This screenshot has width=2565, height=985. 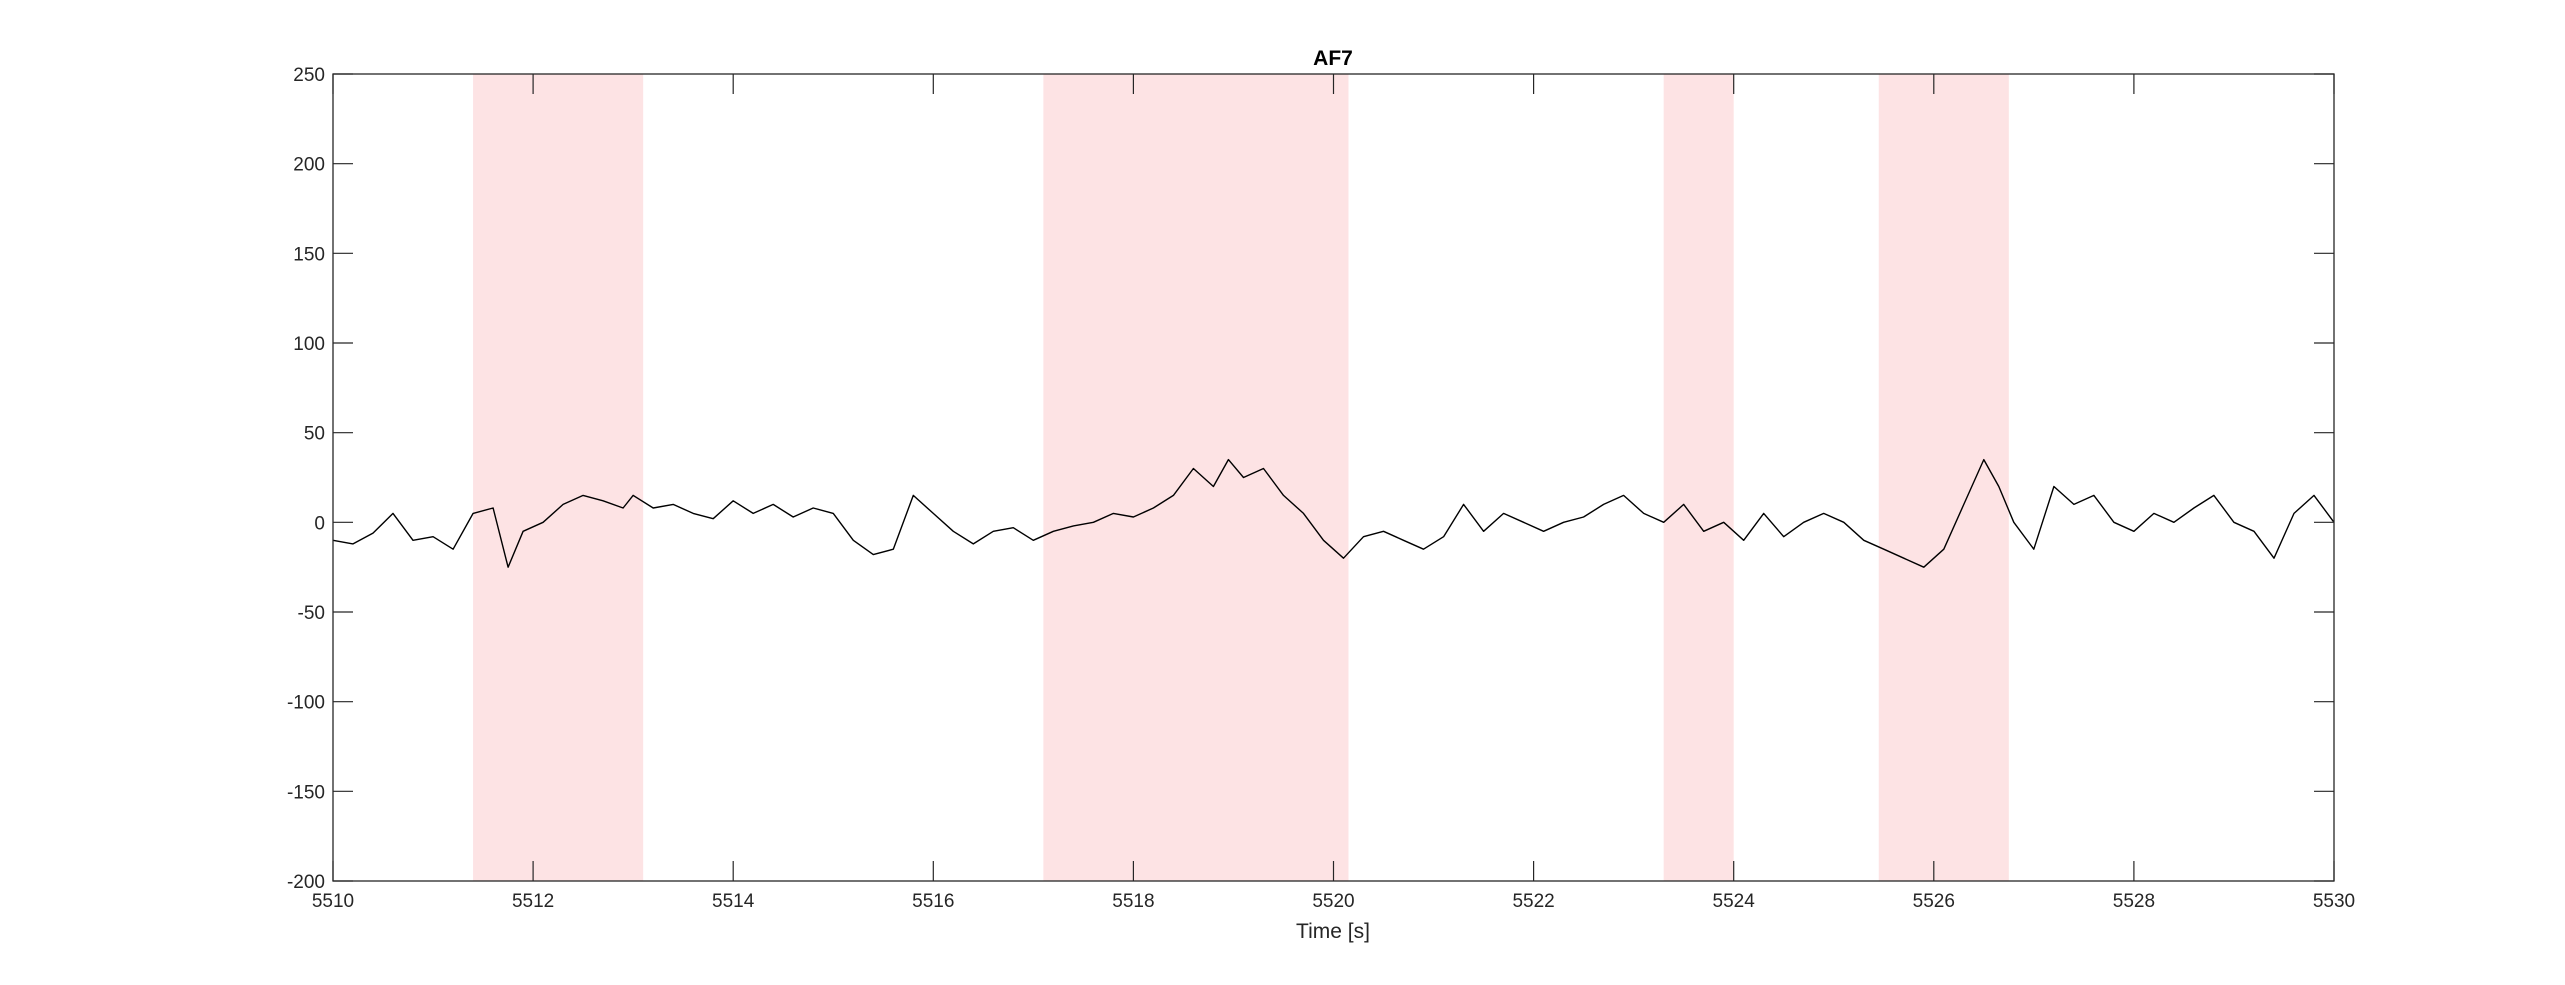 I want to click on x-axis-label: Time [s], so click(x=1333, y=931).